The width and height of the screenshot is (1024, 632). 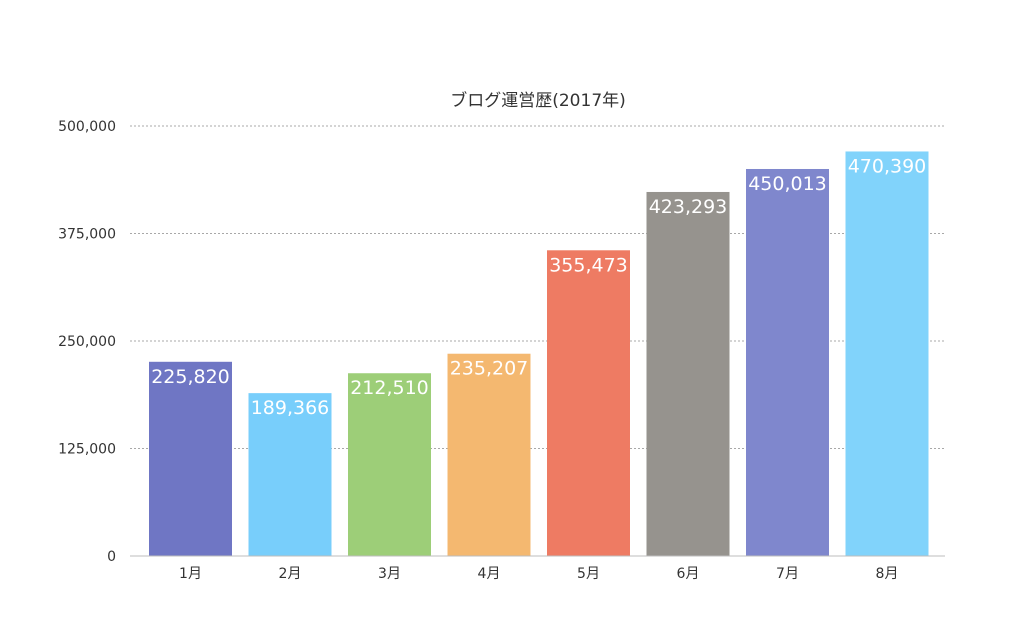 What do you see at coordinates (787, 184) in the screenshot?
I see `data-label: 450,013` at bounding box center [787, 184].